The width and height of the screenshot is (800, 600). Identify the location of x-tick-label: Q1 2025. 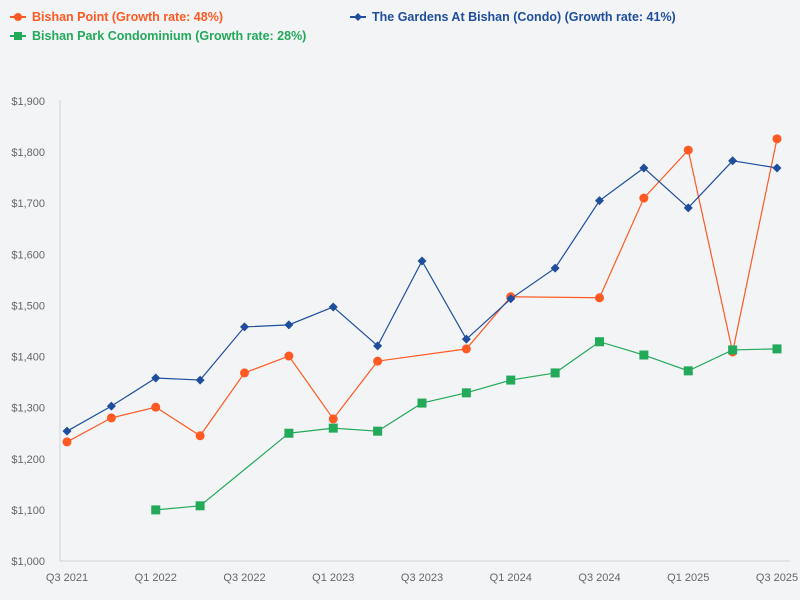
(688, 578).